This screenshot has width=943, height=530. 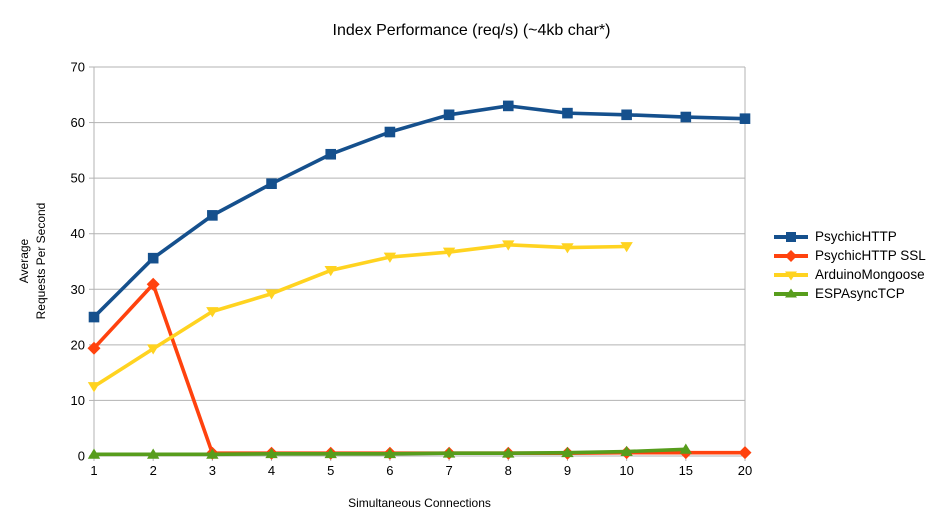 I want to click on x-tick-label: 15, so click(x=686, y=470).